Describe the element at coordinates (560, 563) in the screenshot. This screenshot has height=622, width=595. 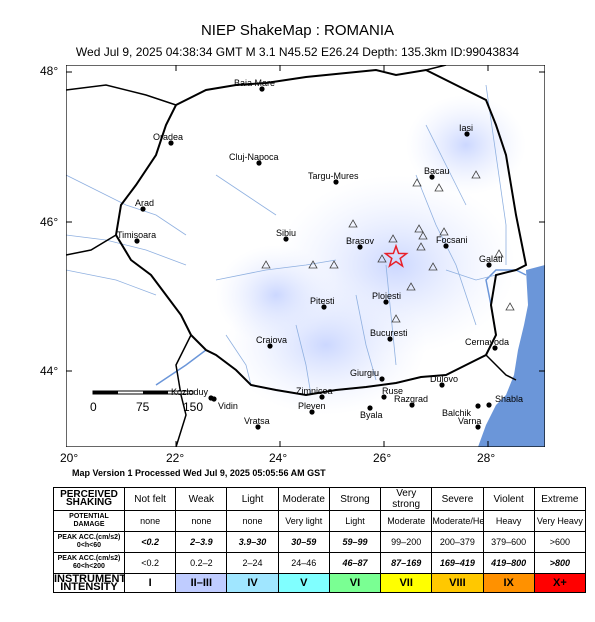
I see `legend-cell-acc2: >800` at that location.